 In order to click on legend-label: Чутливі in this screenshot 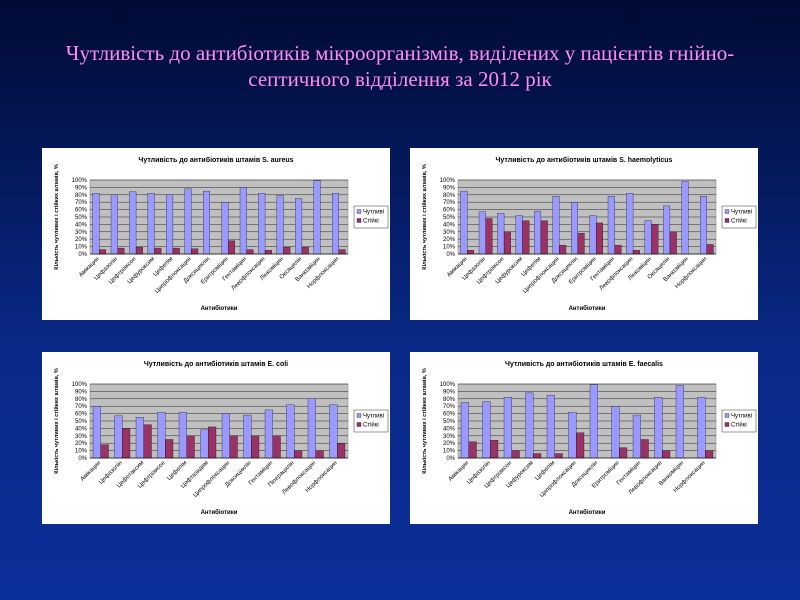, I will do `click(373, 417)`.